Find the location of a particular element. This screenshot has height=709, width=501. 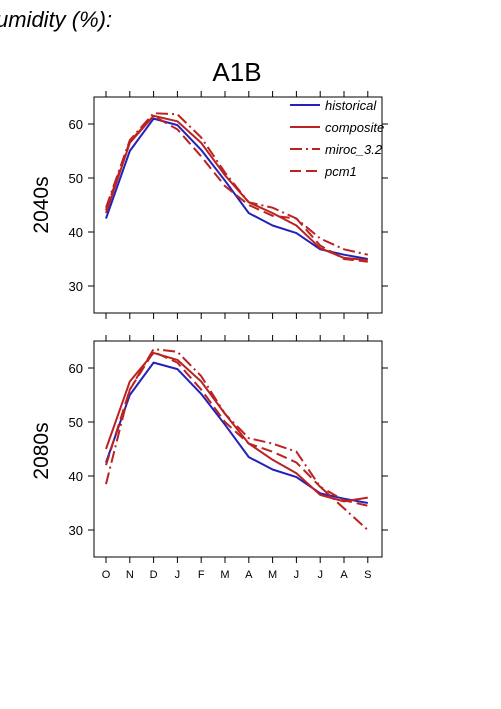

legend-label: miroc_3.2 is located at coordinates (354, 149).